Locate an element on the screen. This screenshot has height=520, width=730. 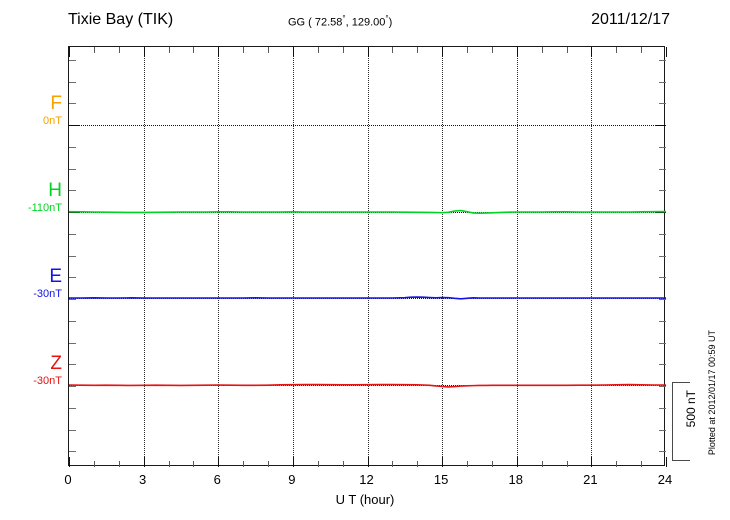
geo-prefix: GG ( 72.58 is located at coordinates (315, 22).